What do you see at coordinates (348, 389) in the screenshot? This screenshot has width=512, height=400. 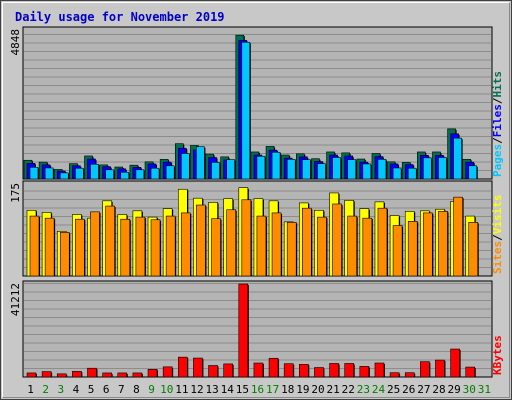 I see `x-tick-label-day-22: 22` at bounding box center [348, 389].